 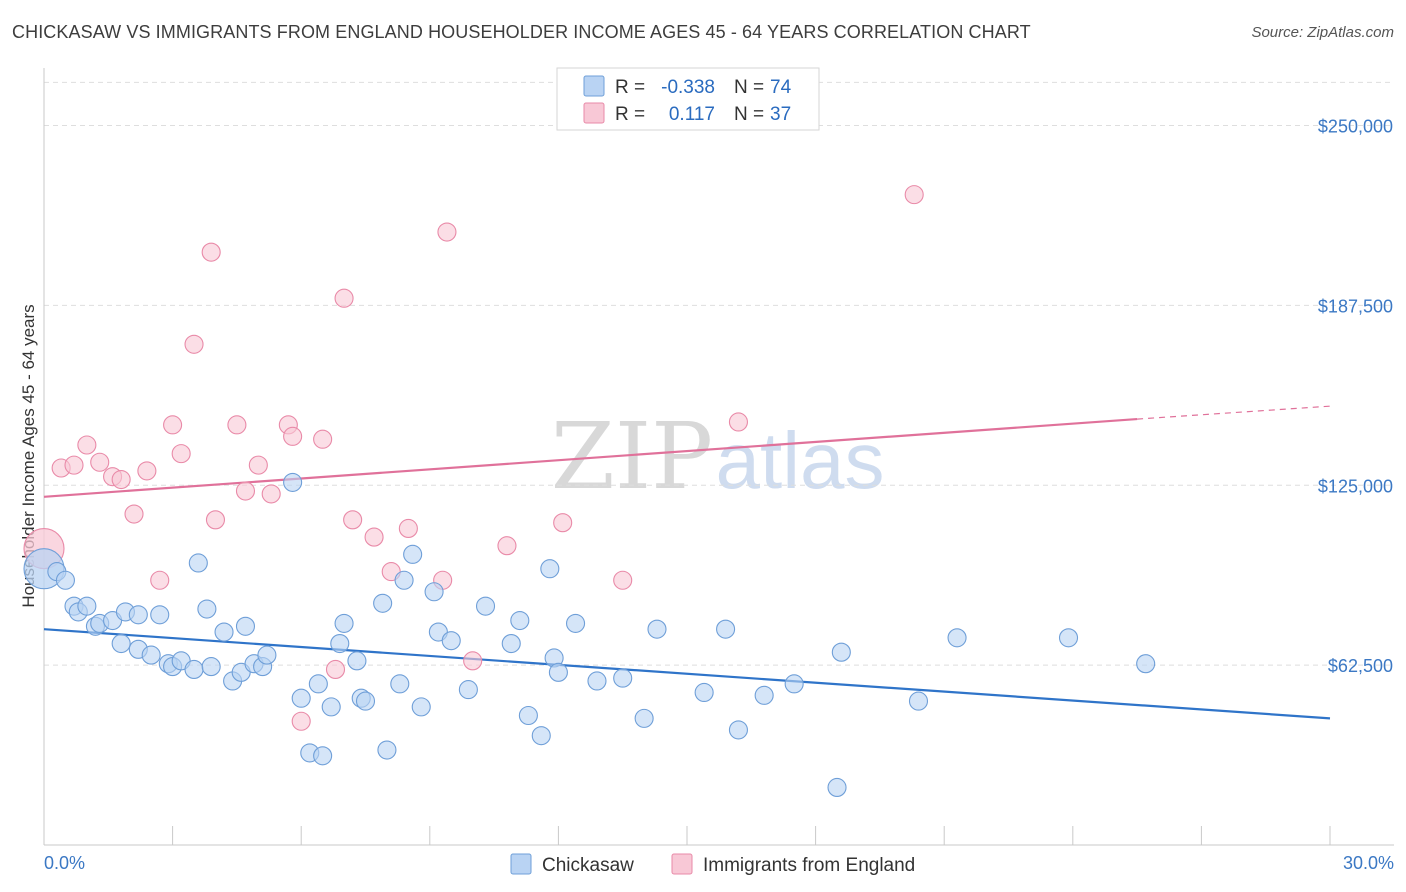 I want to click on legend-swatch-england, so click(x=594, y=113).